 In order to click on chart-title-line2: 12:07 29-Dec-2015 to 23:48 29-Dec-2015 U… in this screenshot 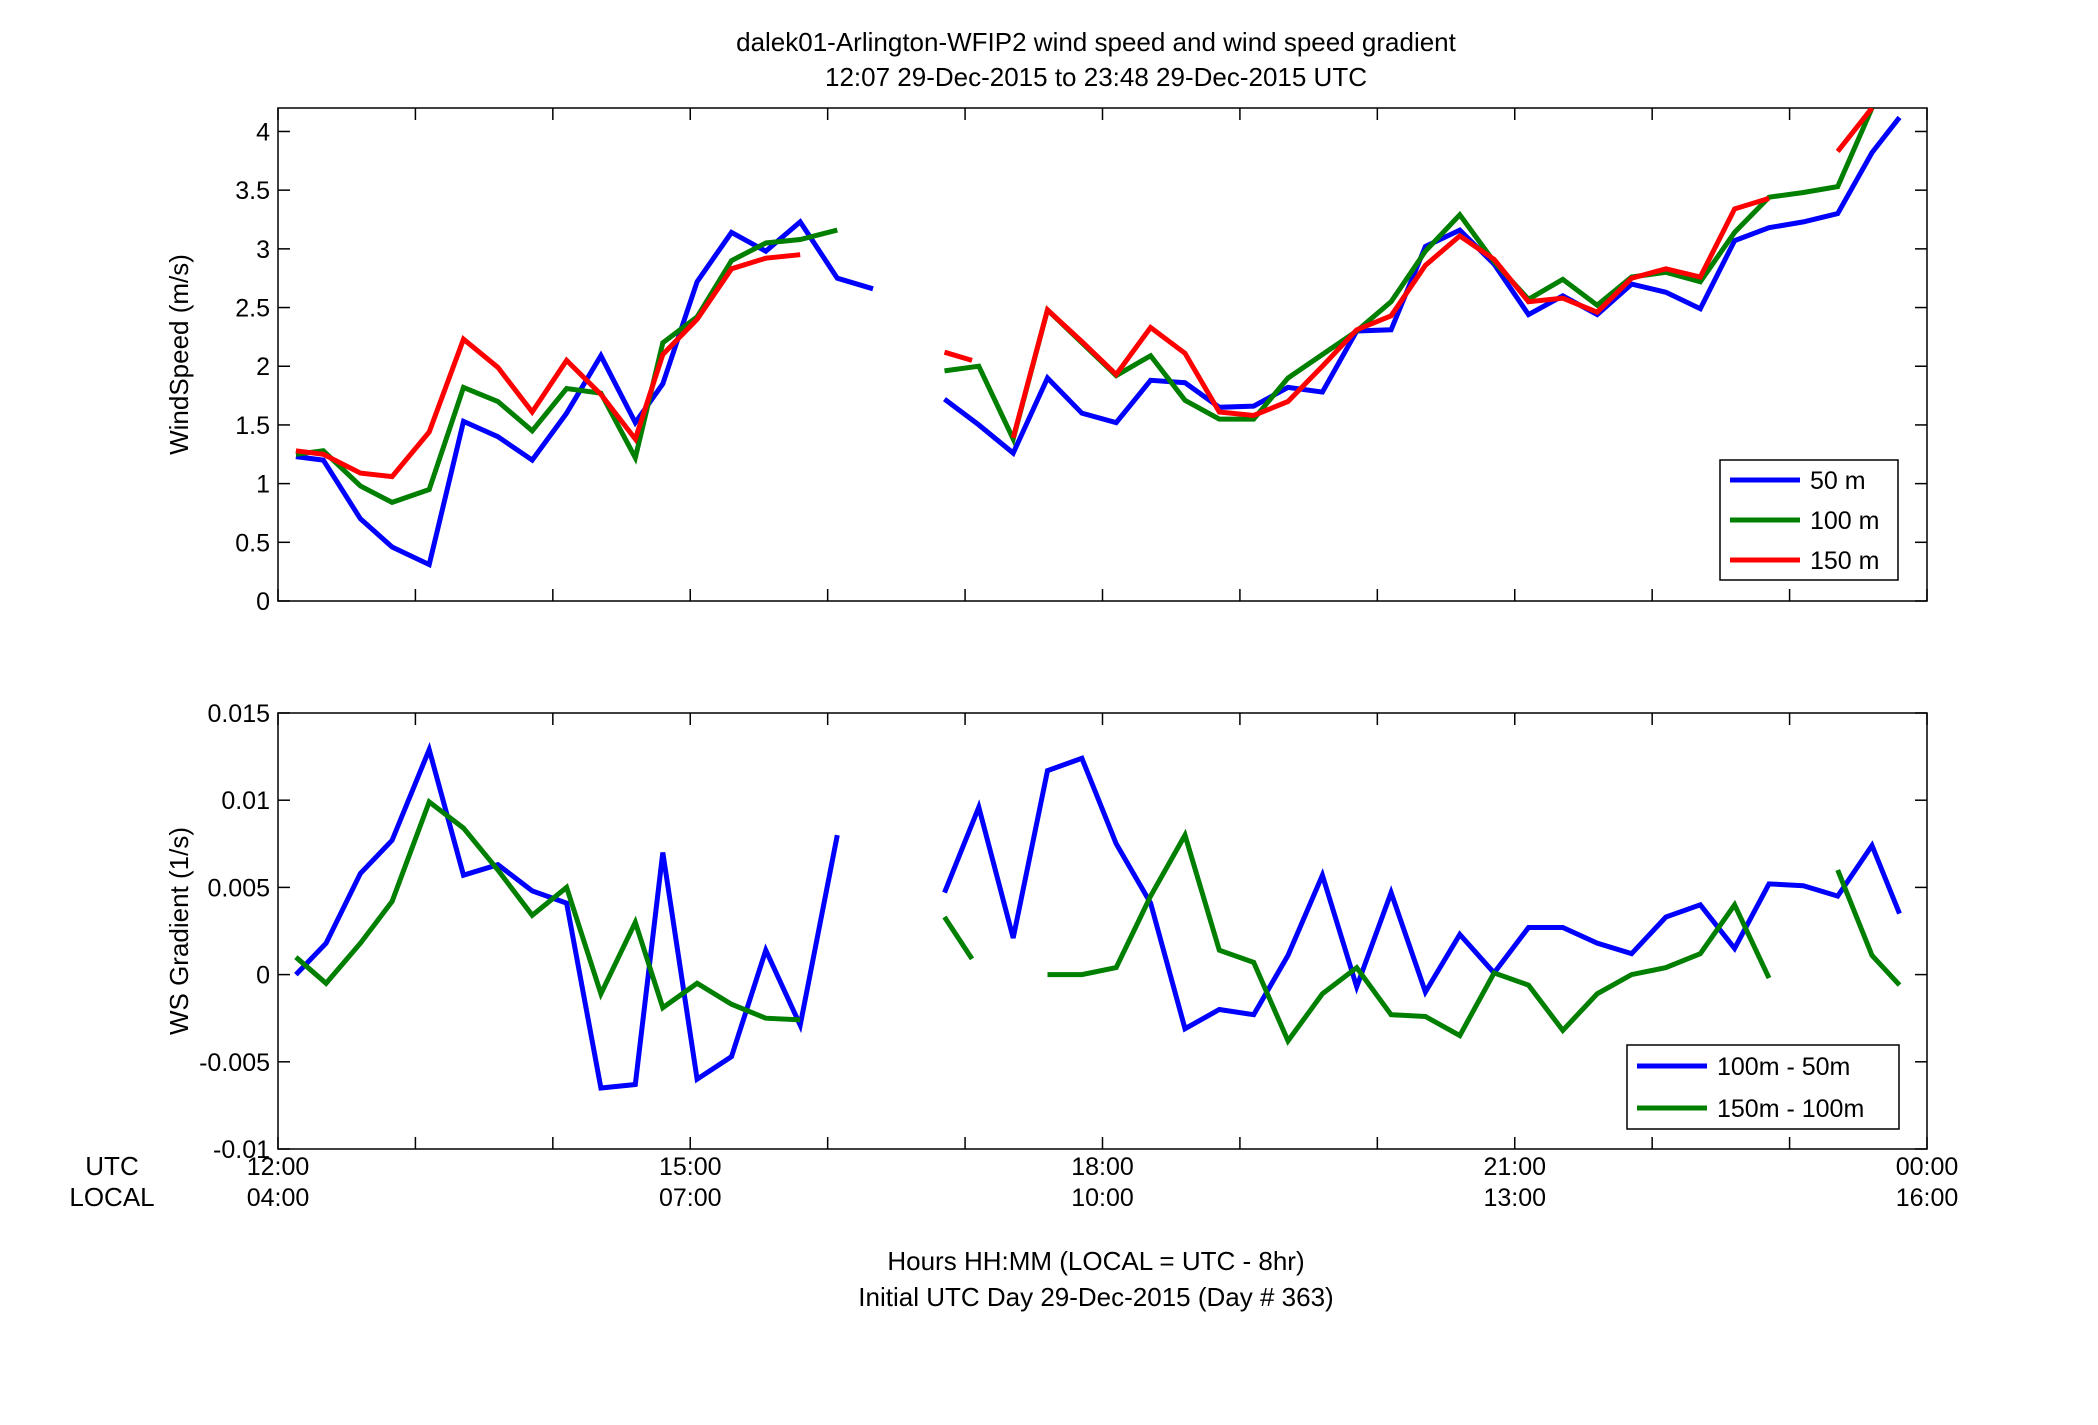, I will do `click(1096, 77)`.